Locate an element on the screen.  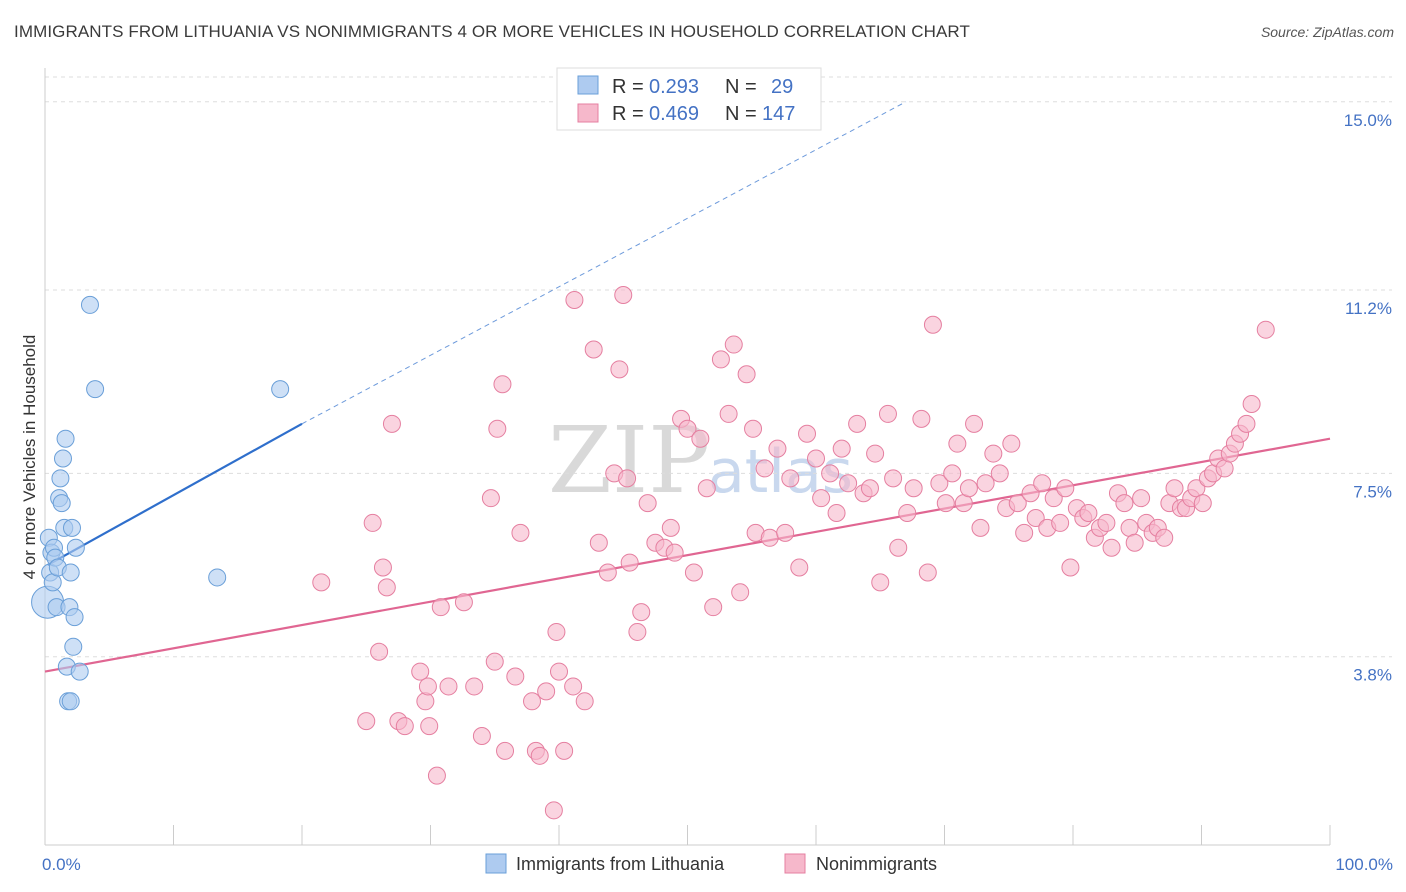
stats-legend-box is located at coordinates (689, 99).